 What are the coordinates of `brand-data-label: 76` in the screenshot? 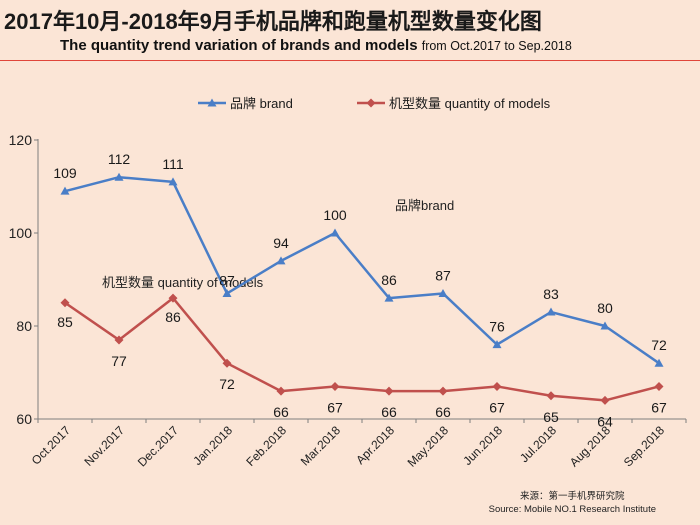 It's located at (497, 327).